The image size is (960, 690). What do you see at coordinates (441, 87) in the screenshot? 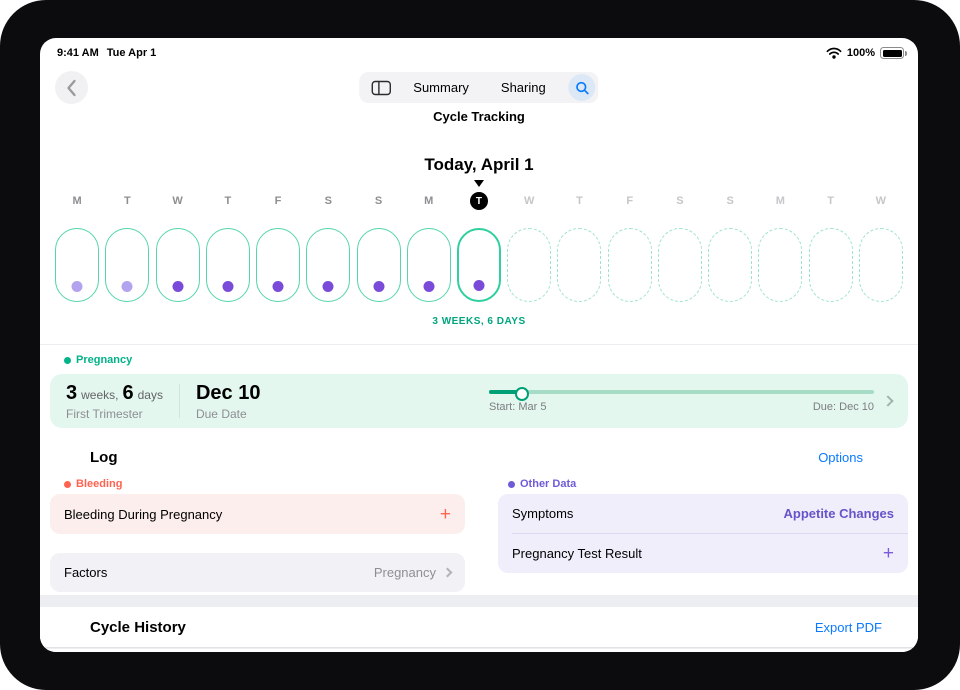
I see `tab-summary: Summary` at bounding box center [441, 87].